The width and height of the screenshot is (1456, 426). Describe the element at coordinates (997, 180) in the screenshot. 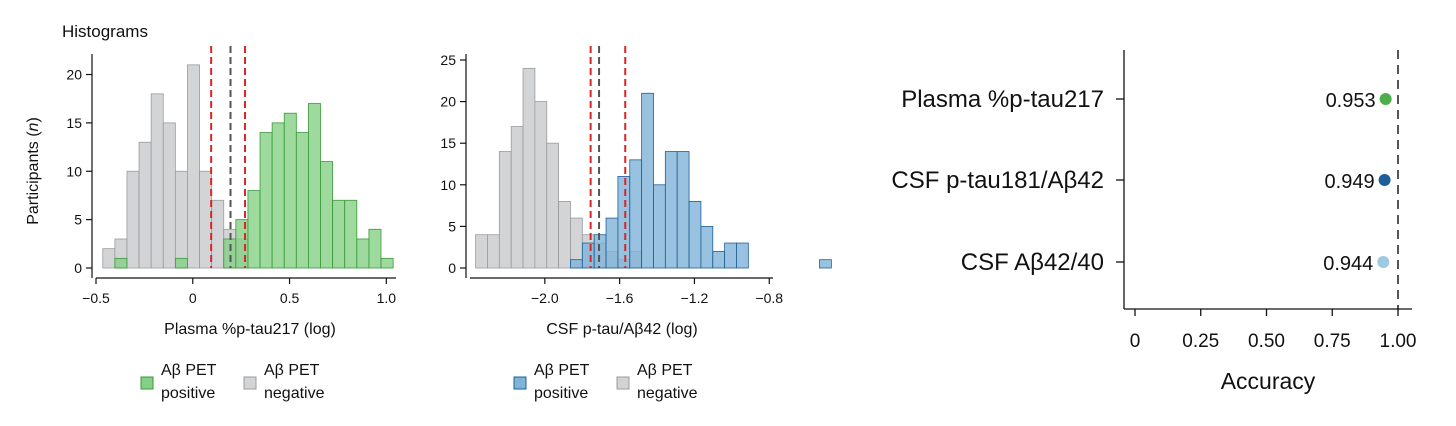

I see `accuracy-category-label: CSF p-tau181/Aβ42` at that location.